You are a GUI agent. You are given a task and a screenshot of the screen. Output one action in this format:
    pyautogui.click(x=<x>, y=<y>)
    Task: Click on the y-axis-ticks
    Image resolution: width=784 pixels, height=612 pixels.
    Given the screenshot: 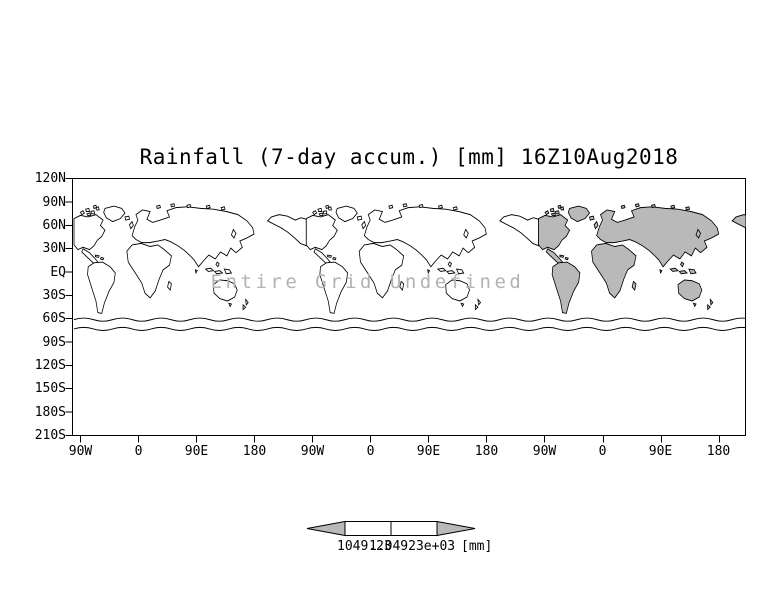 What is the action you would take?
    pyautogui.click(x=69, y=307)
    